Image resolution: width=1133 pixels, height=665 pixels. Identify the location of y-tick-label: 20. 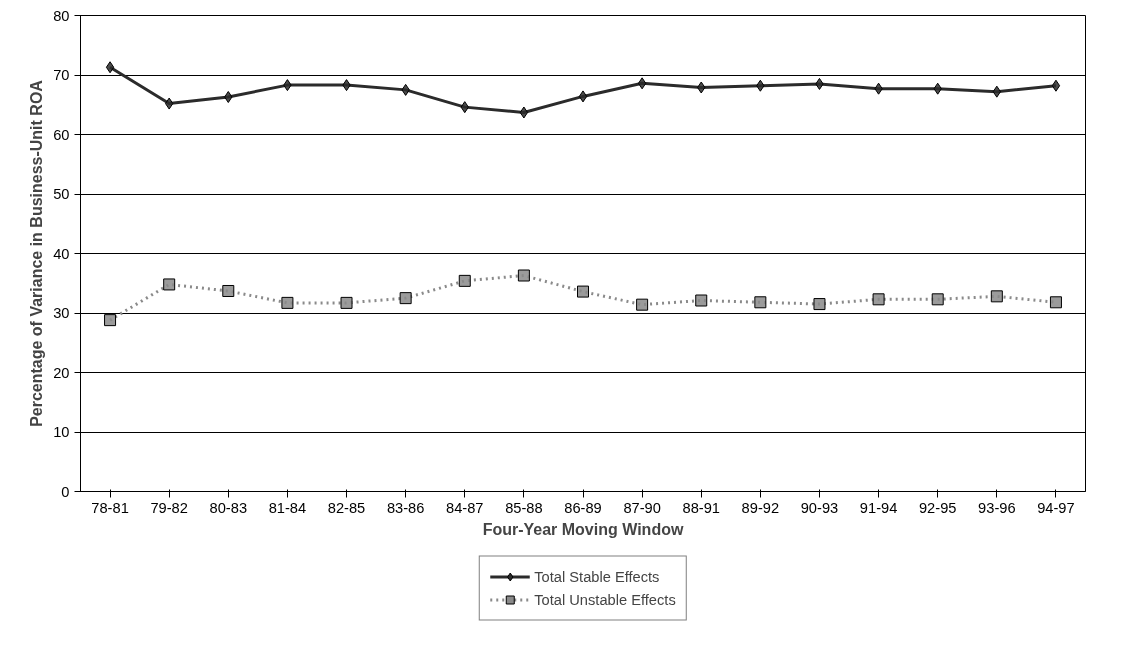
(61, 372).